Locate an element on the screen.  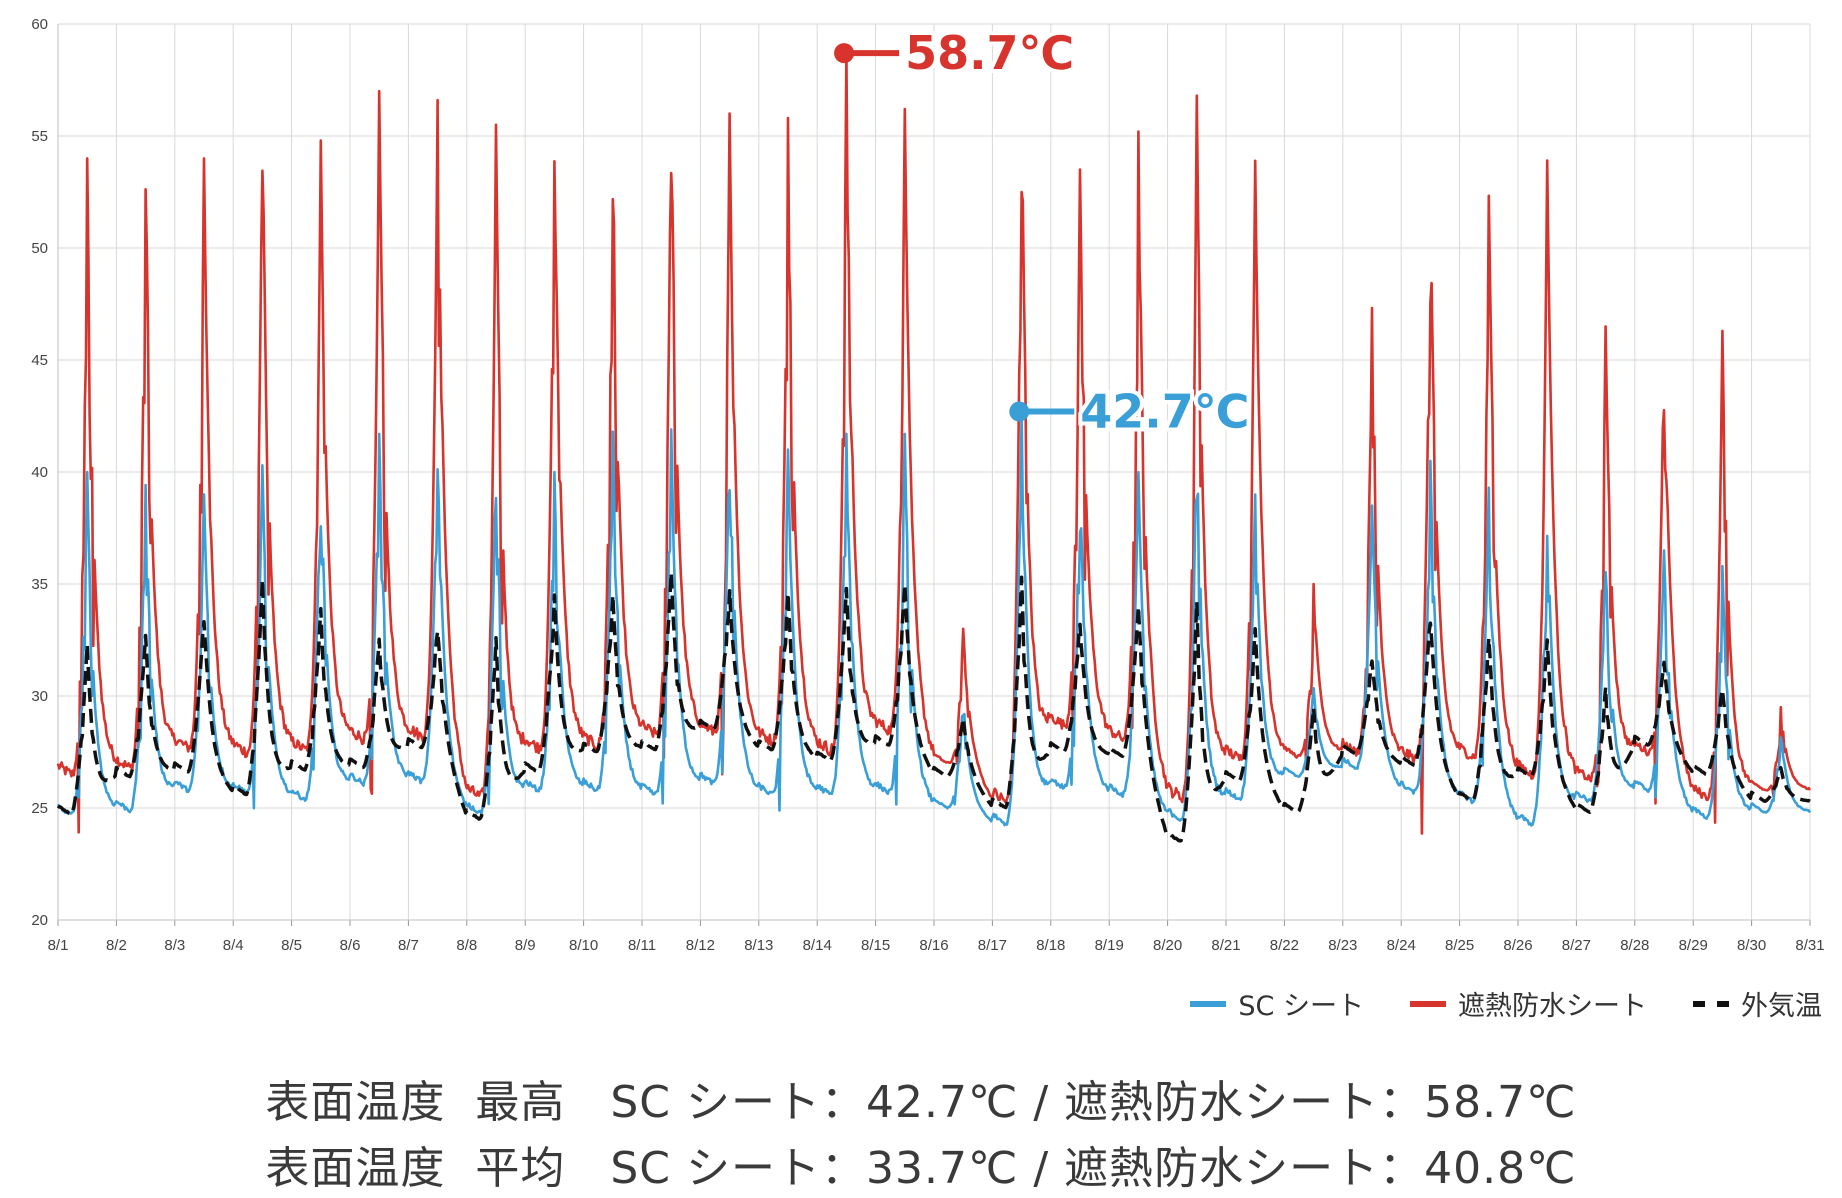
annotation-marker-sc is located at coordinates (1019, 411).